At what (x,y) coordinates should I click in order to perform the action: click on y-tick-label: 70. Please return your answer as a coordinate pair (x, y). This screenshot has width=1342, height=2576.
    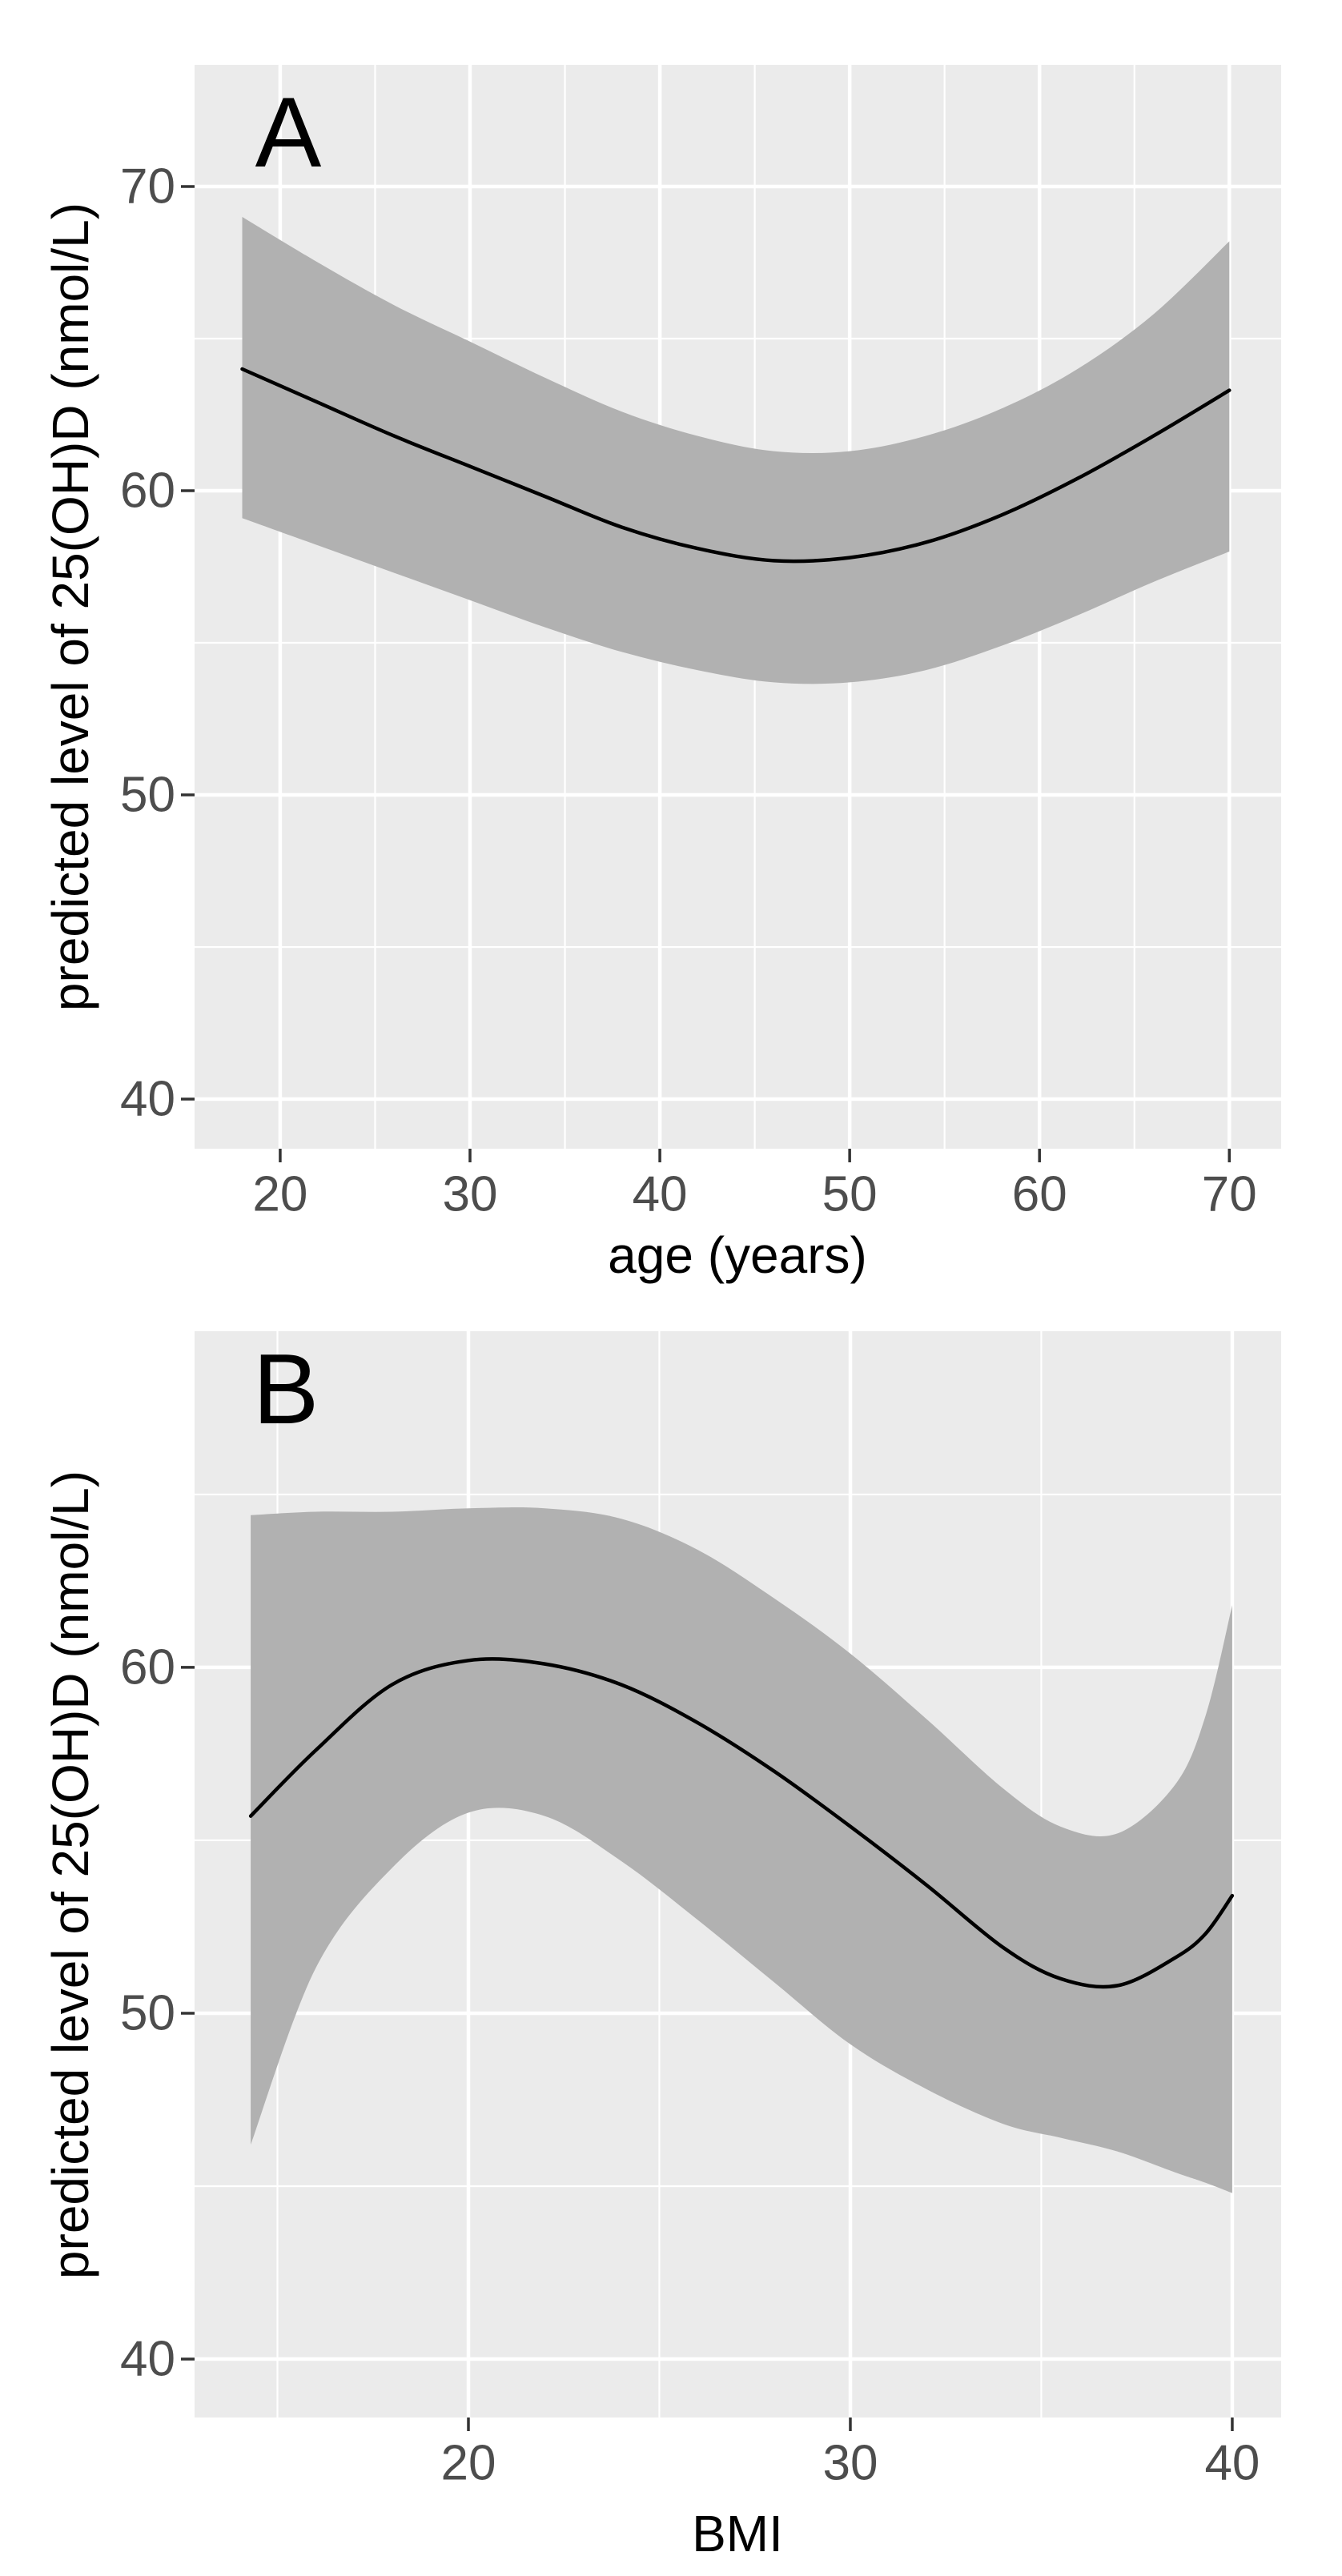
    Looking at the image, I should click on (147, 187).